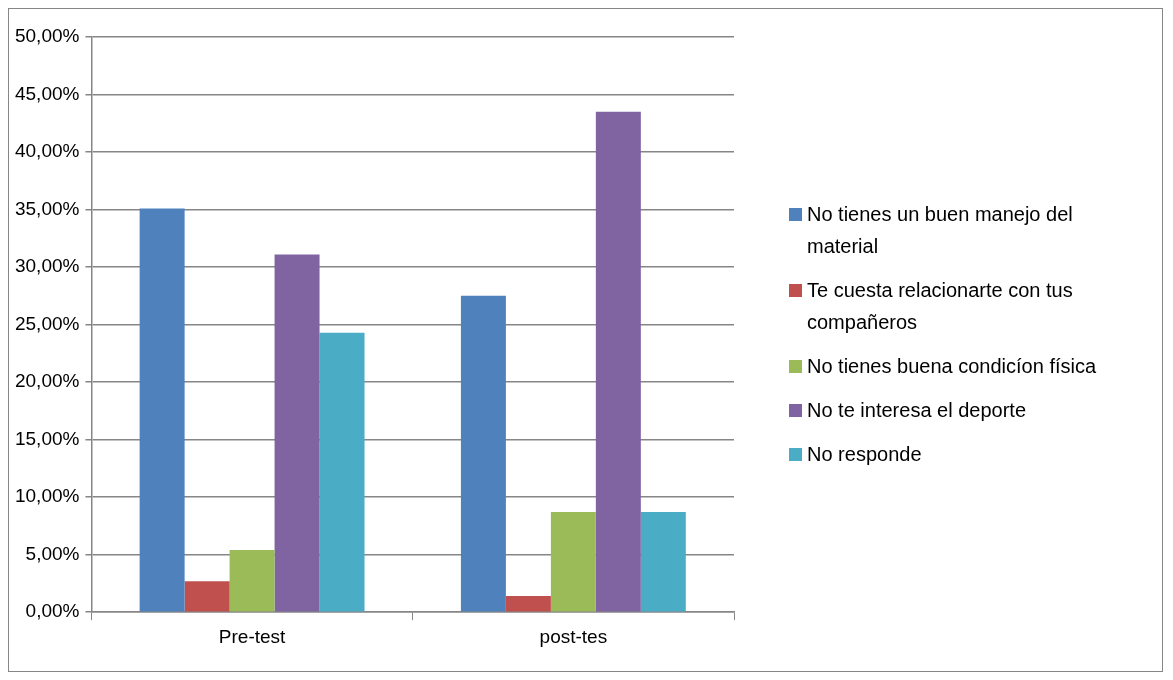  What do you see at coordinates (47, 381) in the screenshot?
I see `y-tick-label: 20,00%` at bounding box center [47, 381].